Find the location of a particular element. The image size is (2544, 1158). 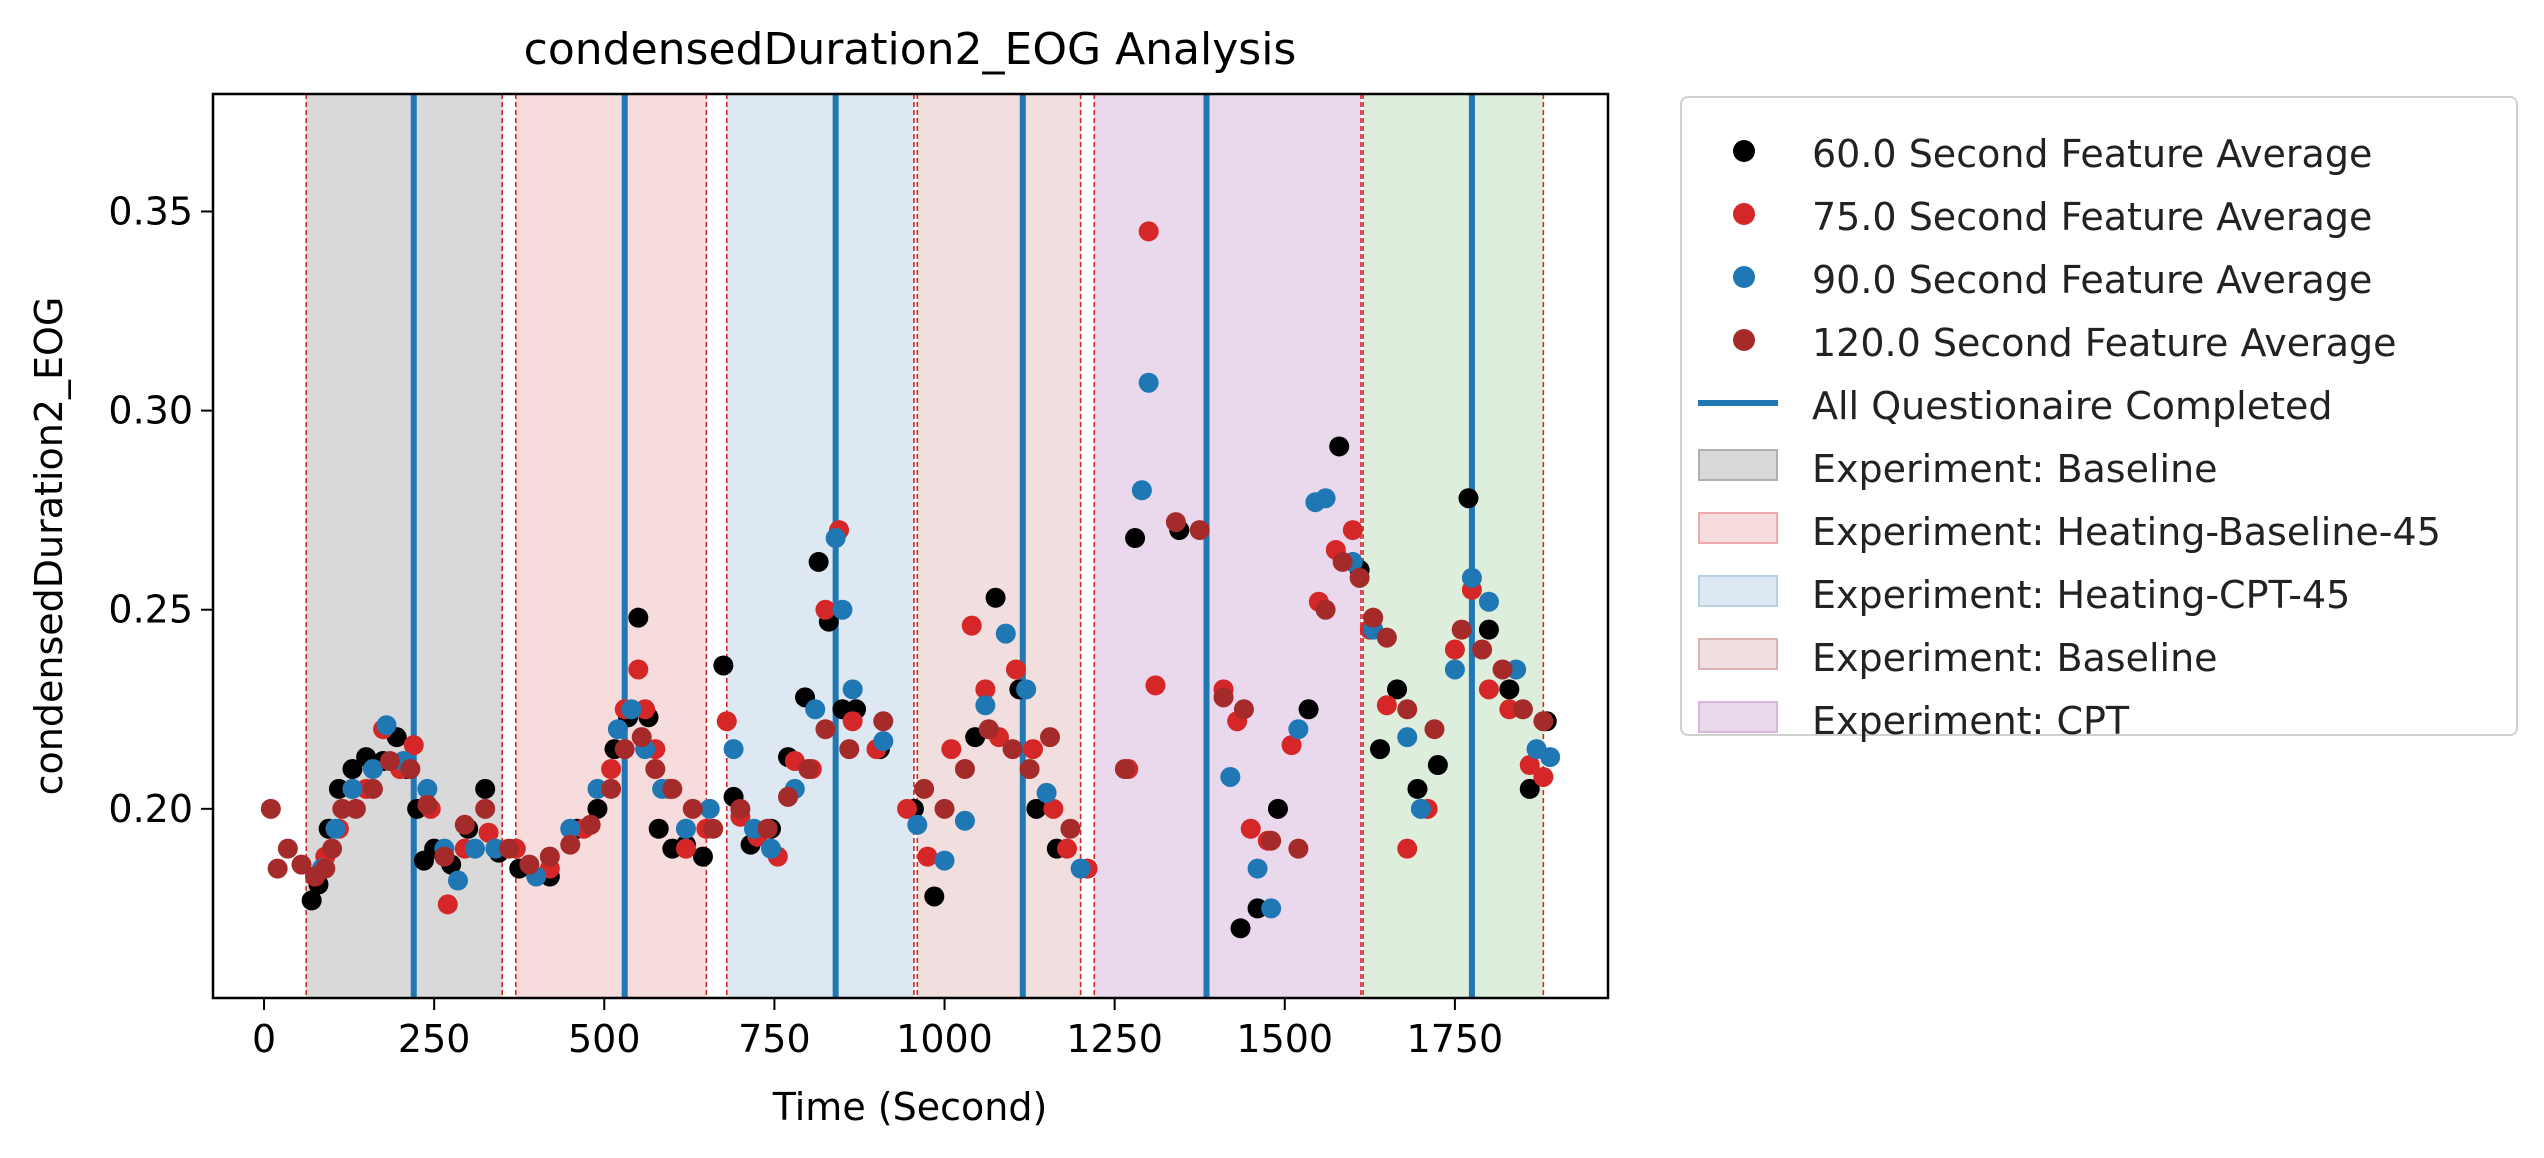

legend-item-heating-cpt-45: Experiment: Heating-CPT-45 is located at coordinates (2099, 592).